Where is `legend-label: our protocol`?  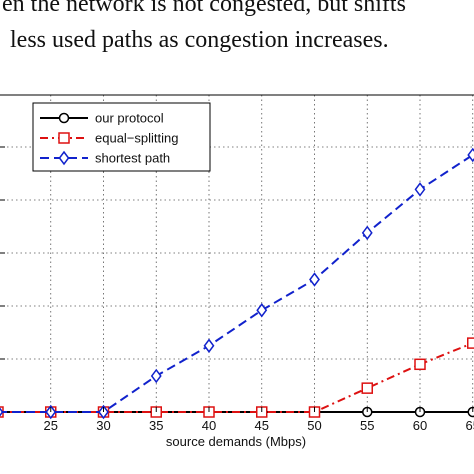
legend-label: our protocol is located at coordinates (129, 118).